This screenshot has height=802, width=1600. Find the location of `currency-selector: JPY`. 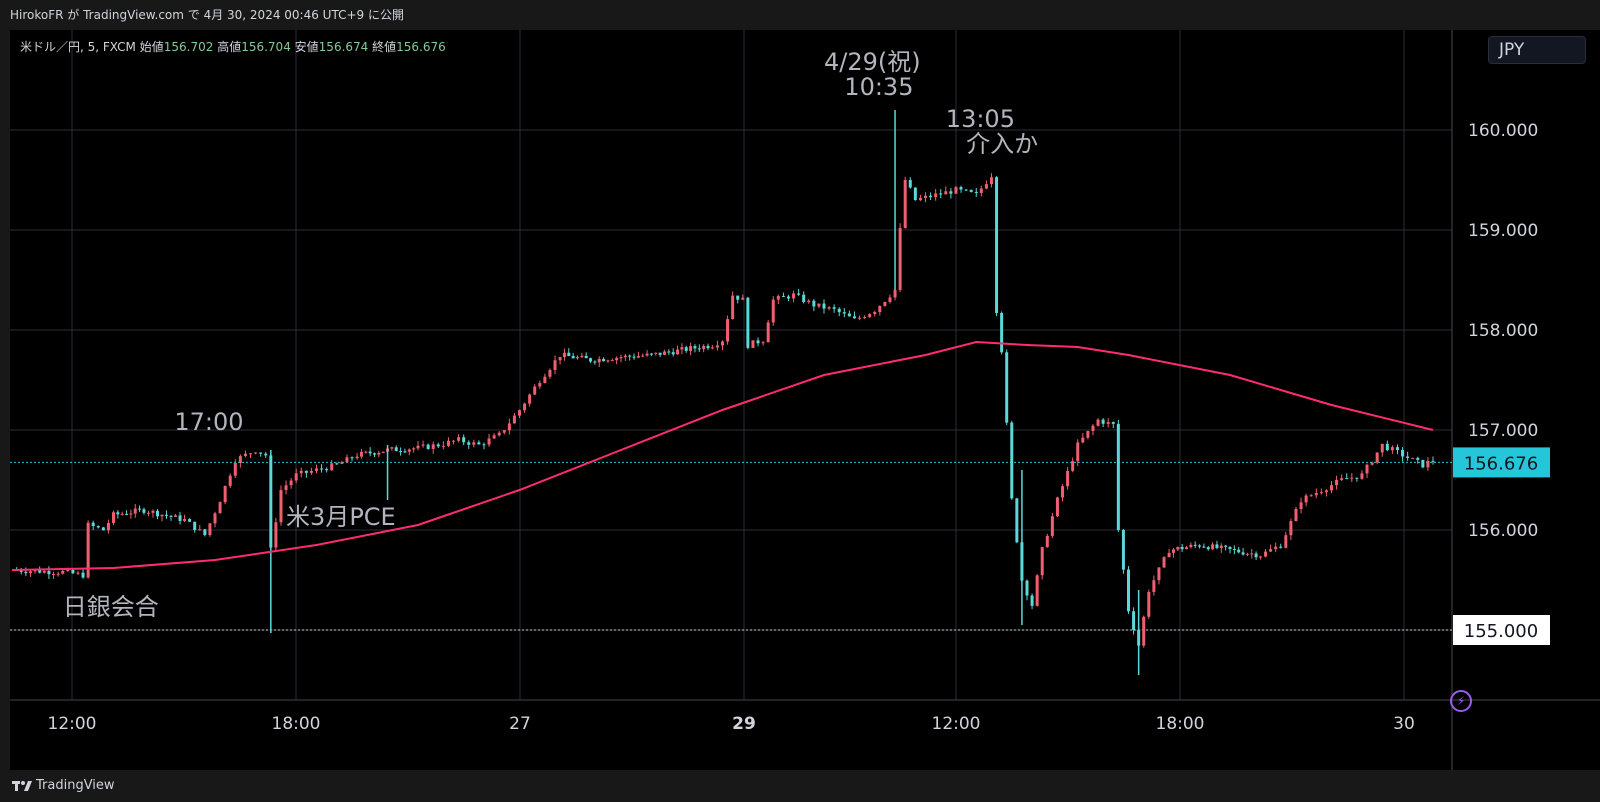

currency-selector: JPY is located at coordinates (1537, 50).